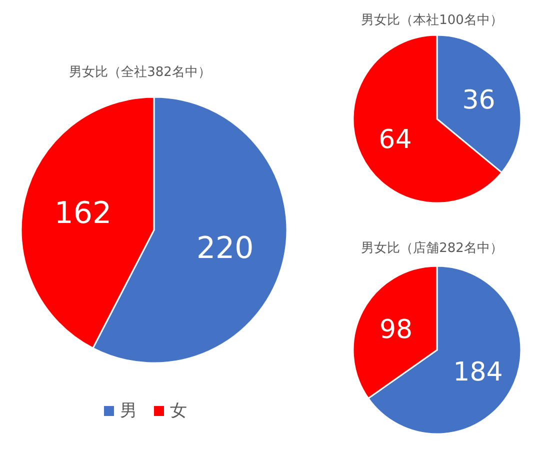  What do you see at coordinates (479, 100) in the screenshot?
I see `data-label: 36` at bounding box center [479, 100].